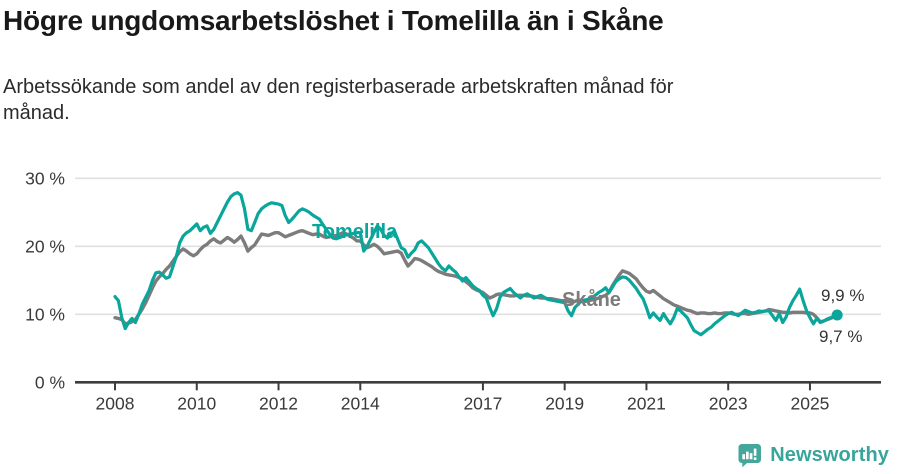 The height and width of the screenshot is (474, 900). I want to click on x-tick-label-2021: 2021, so click(646, 403).